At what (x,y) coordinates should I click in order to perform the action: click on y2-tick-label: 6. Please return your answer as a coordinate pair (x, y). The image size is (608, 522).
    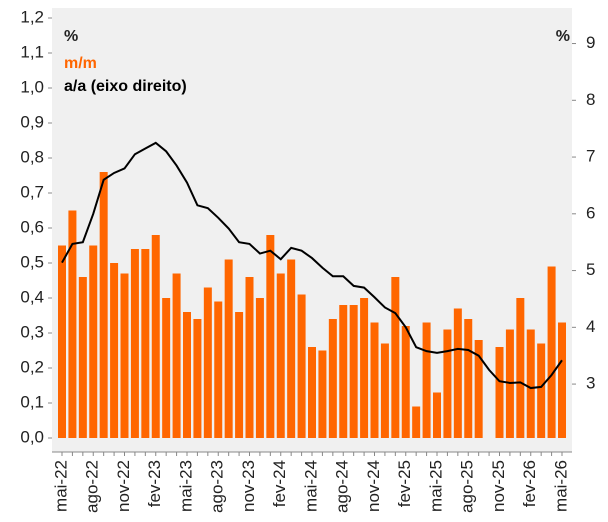
    Looking at the image, I should click on (590, 212).